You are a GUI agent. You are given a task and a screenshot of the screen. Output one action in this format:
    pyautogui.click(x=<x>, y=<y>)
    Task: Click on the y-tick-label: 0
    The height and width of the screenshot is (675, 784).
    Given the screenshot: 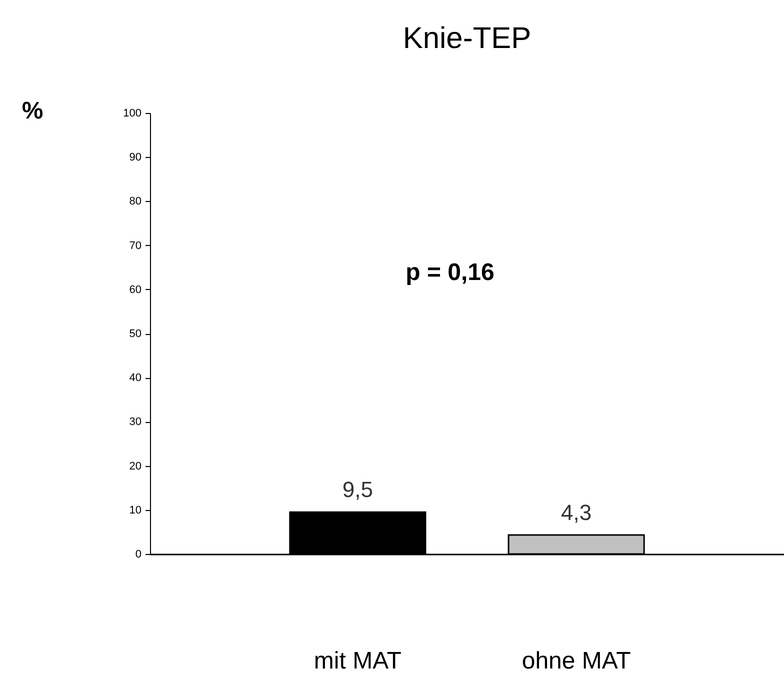 What is the action you would take?
    pyautogui.click(x=138, y=554)
    